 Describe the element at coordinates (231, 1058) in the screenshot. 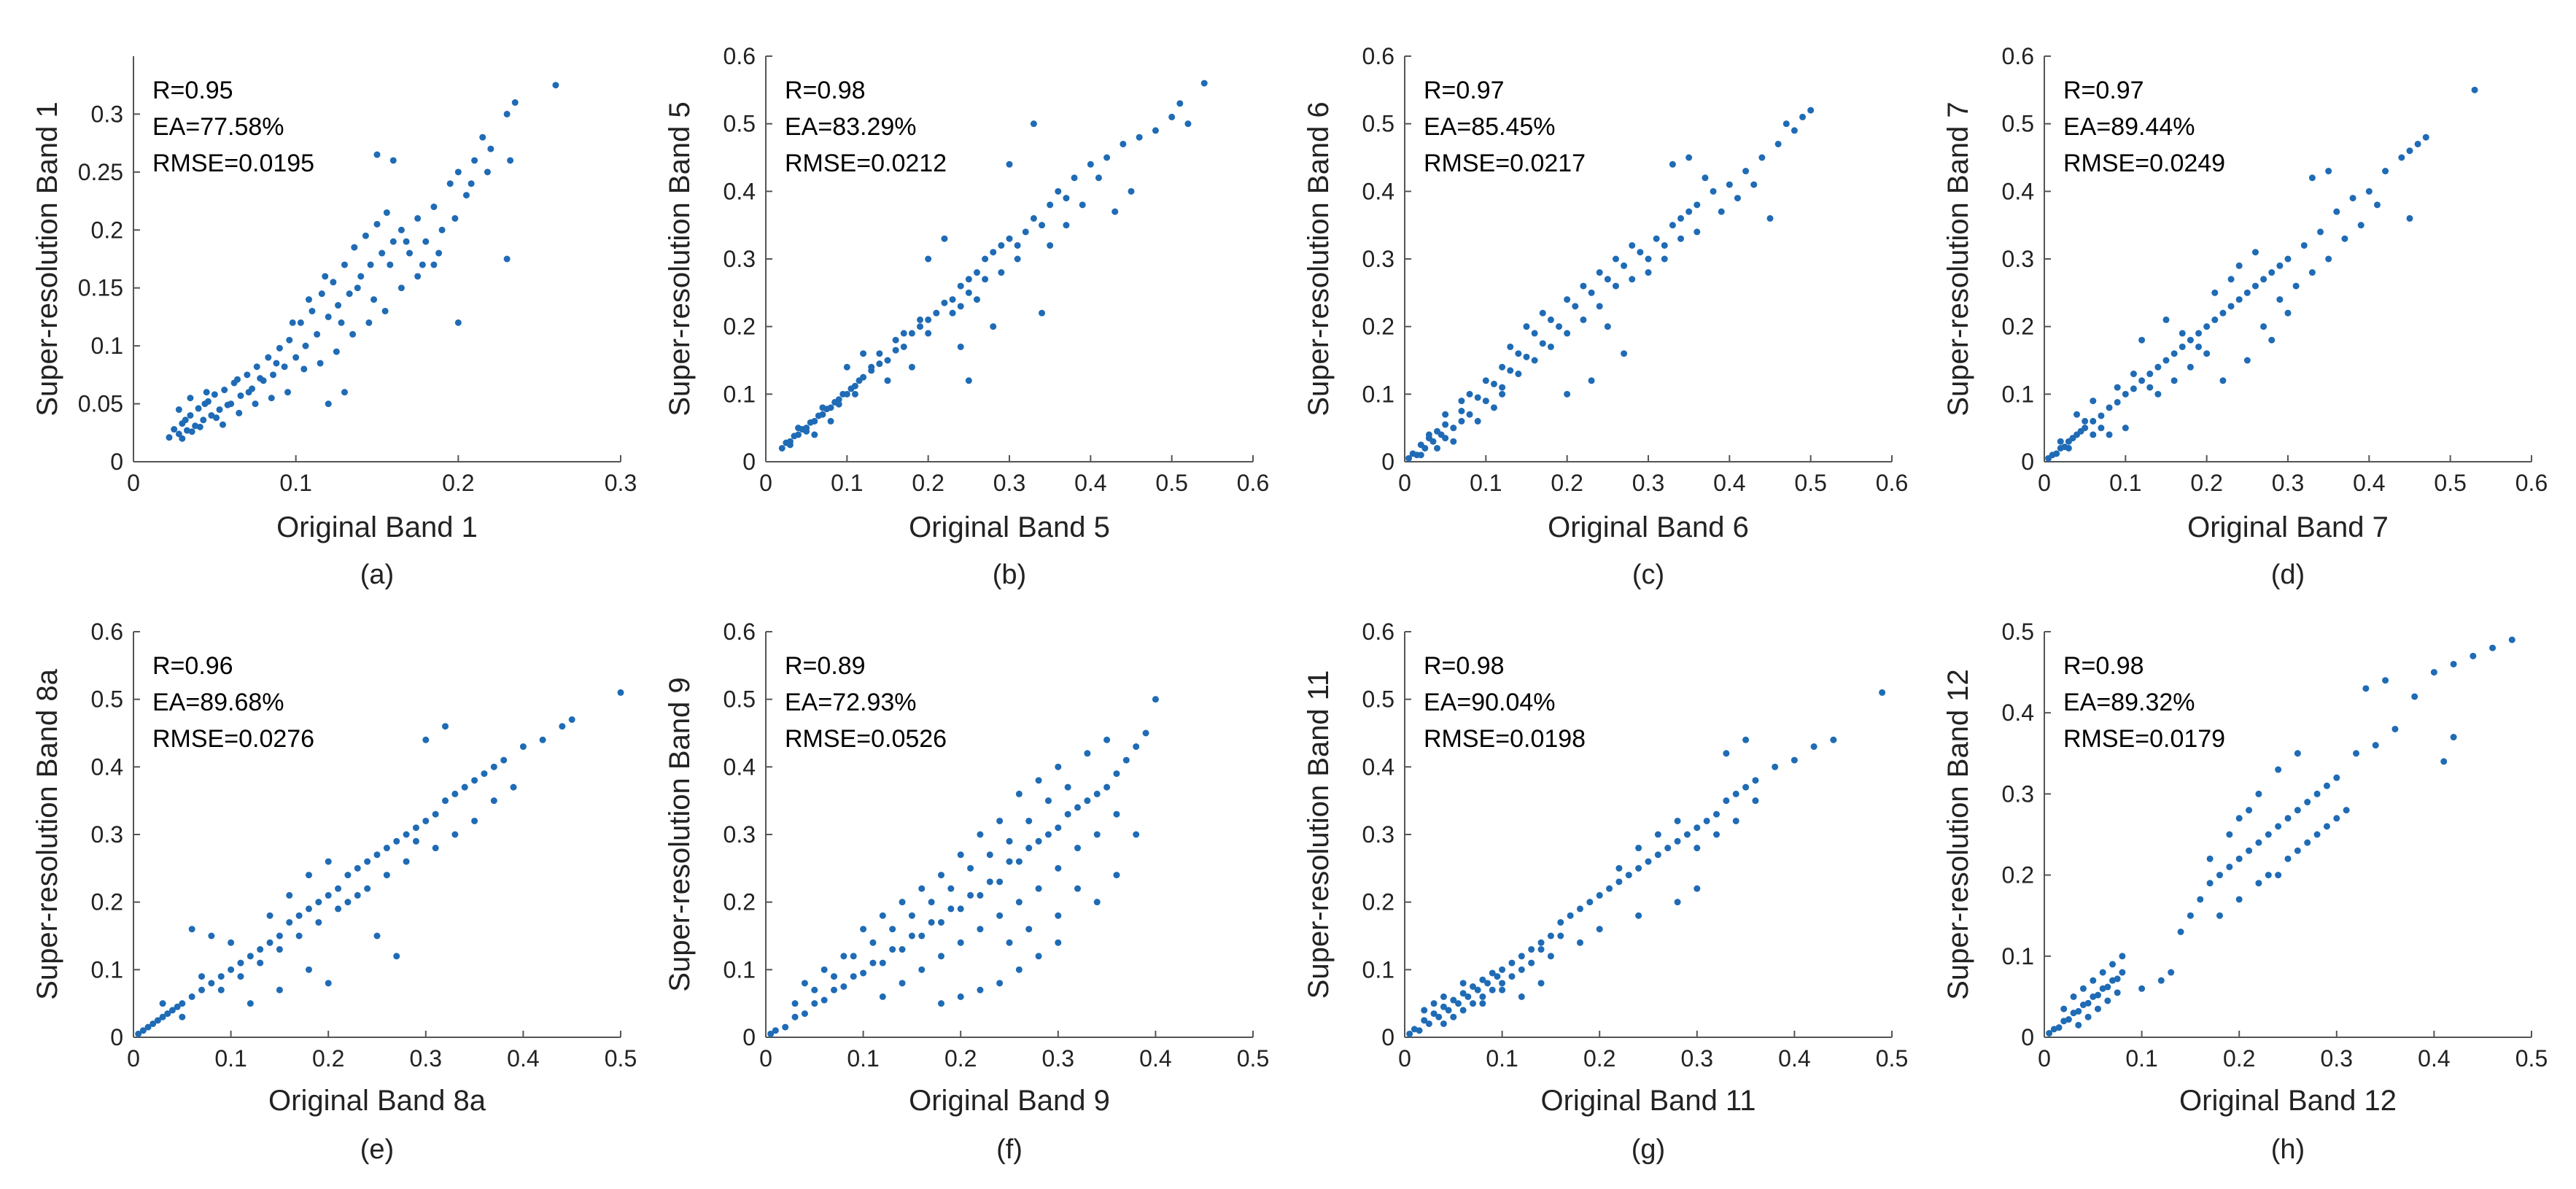

I see `x-tick-label: 0.1` at that location.